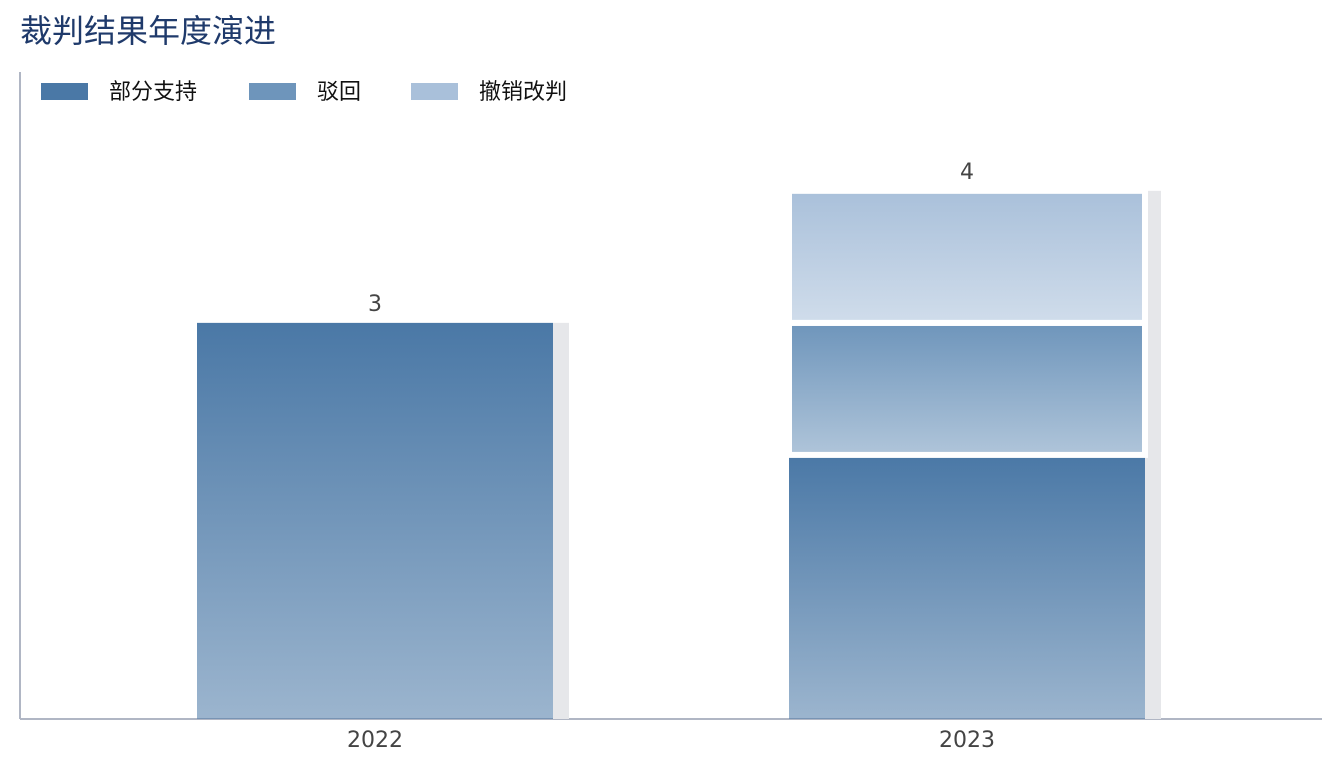 This screenshot has height=777, width=1342. What do you see at coordinates (523, 92) in the screenshot?
I see `legend-label: 撤销改判` at bounding box center [523, 92].